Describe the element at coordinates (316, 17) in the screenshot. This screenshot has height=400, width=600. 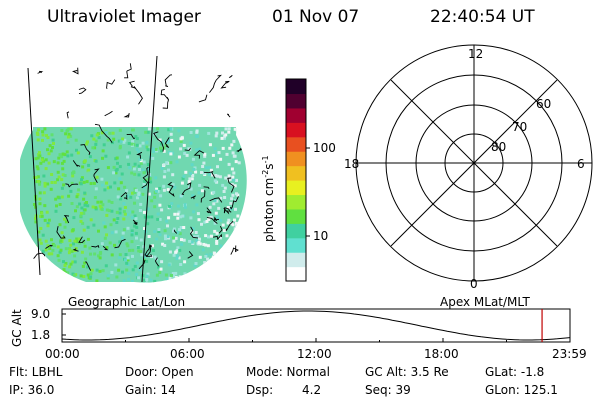
I see `date-label: 01 Nov 07` at that location.